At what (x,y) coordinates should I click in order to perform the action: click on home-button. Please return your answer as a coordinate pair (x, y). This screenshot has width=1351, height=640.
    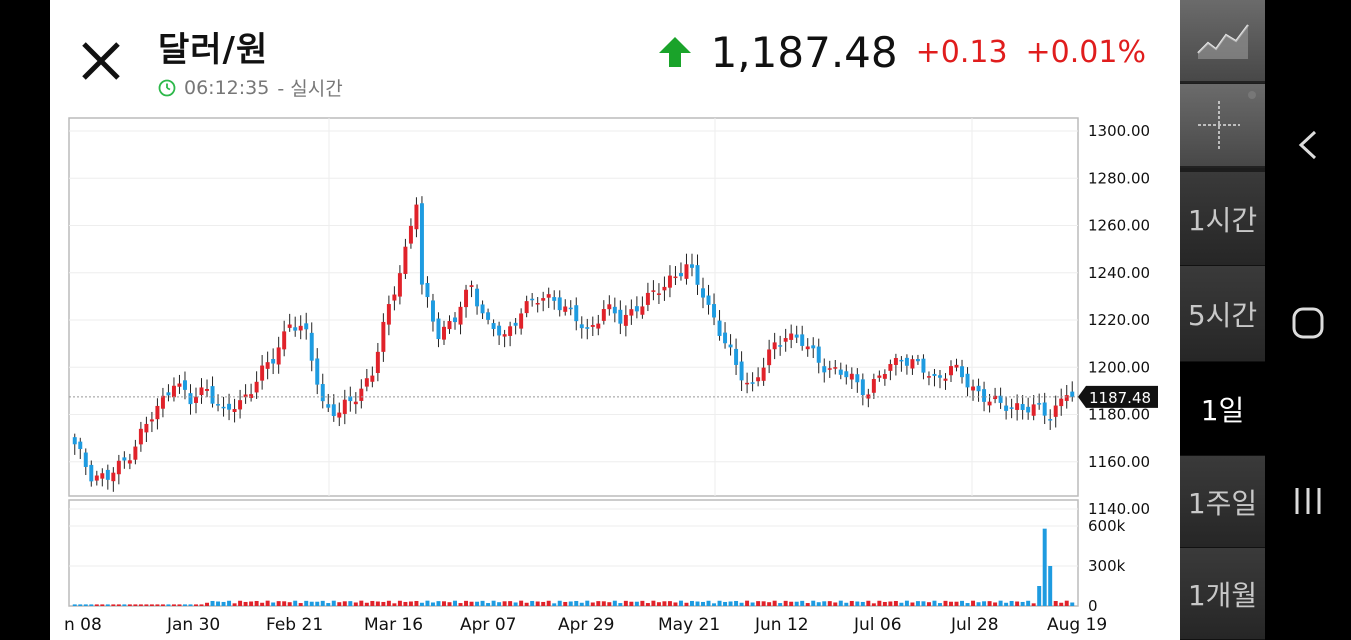
    Looking at the image, I should click on (1308, 323).